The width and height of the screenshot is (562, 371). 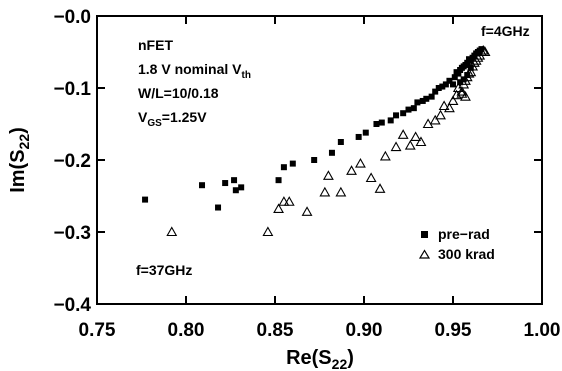 I want to click on annotation-vgs-main: V, so click(x=143, y=117).